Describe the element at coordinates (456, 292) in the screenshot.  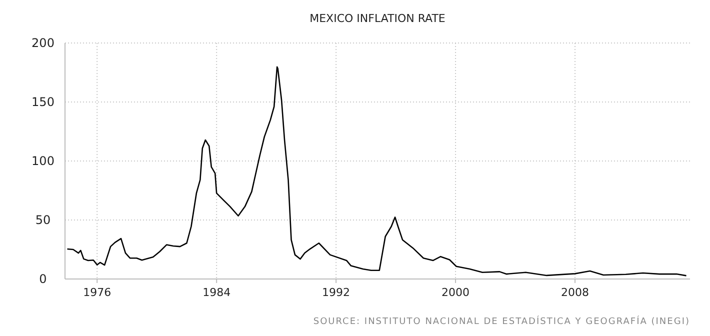
I see `x-tick-label: 2000` at that location.